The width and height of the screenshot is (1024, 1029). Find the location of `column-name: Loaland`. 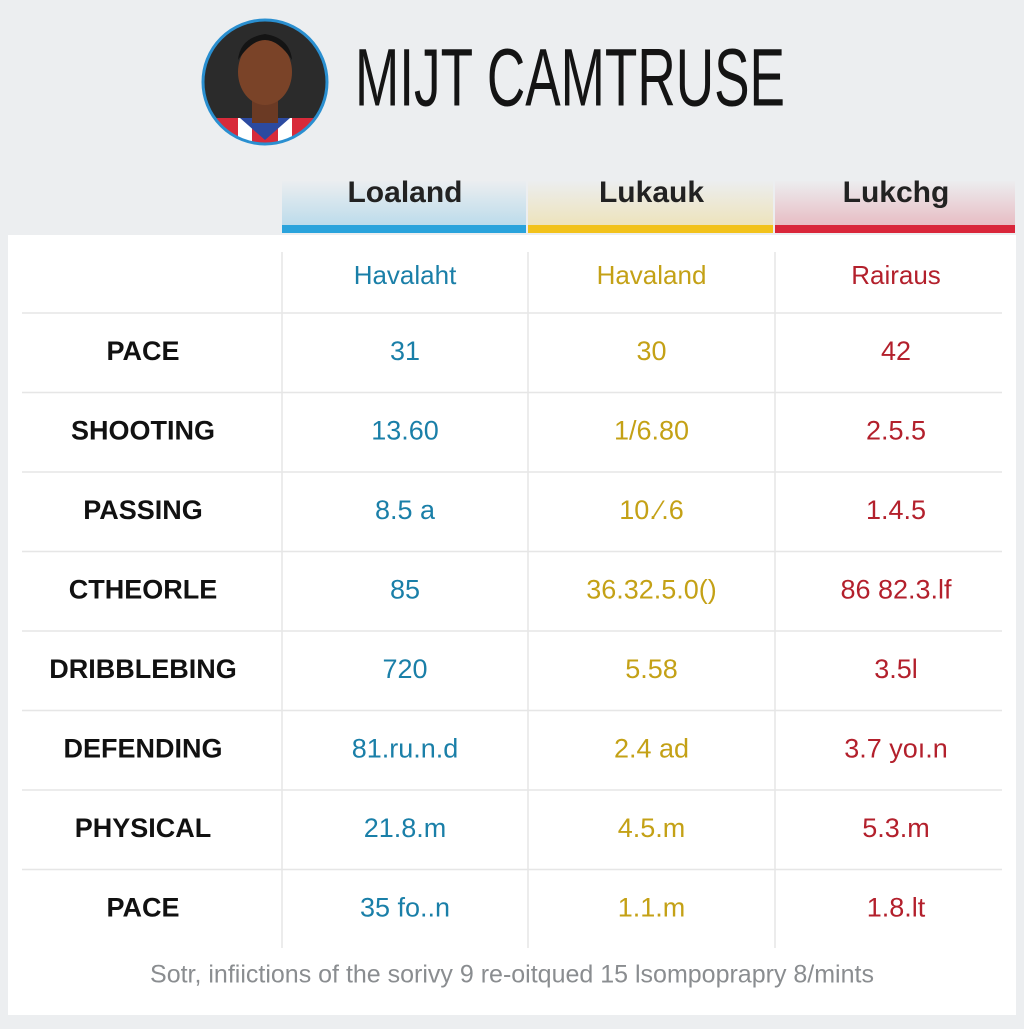

column-name: Loaland is located at coordinates (404, 192).